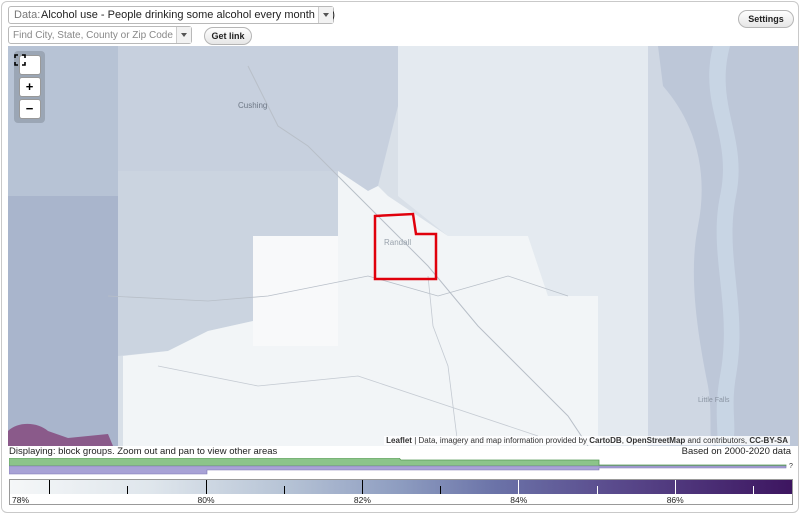  I want to click on zoom-in-button: +, so click(29, 87).